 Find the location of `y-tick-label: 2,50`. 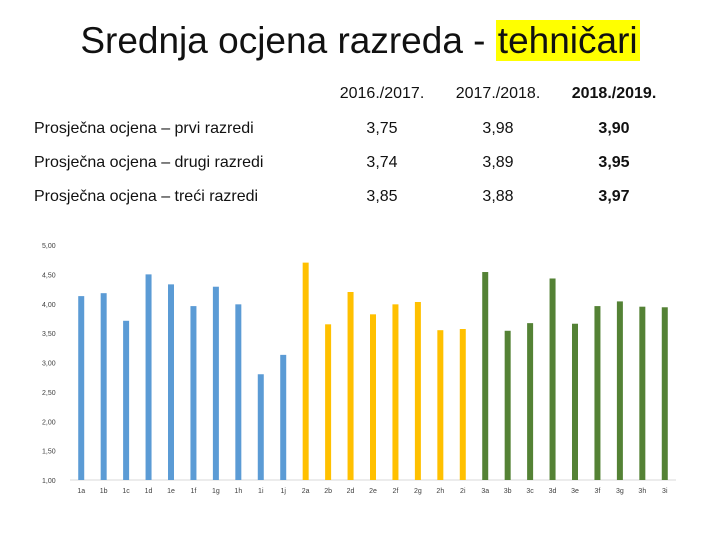

y-tick-label: 2,50 is located at coordinates (49, 393).